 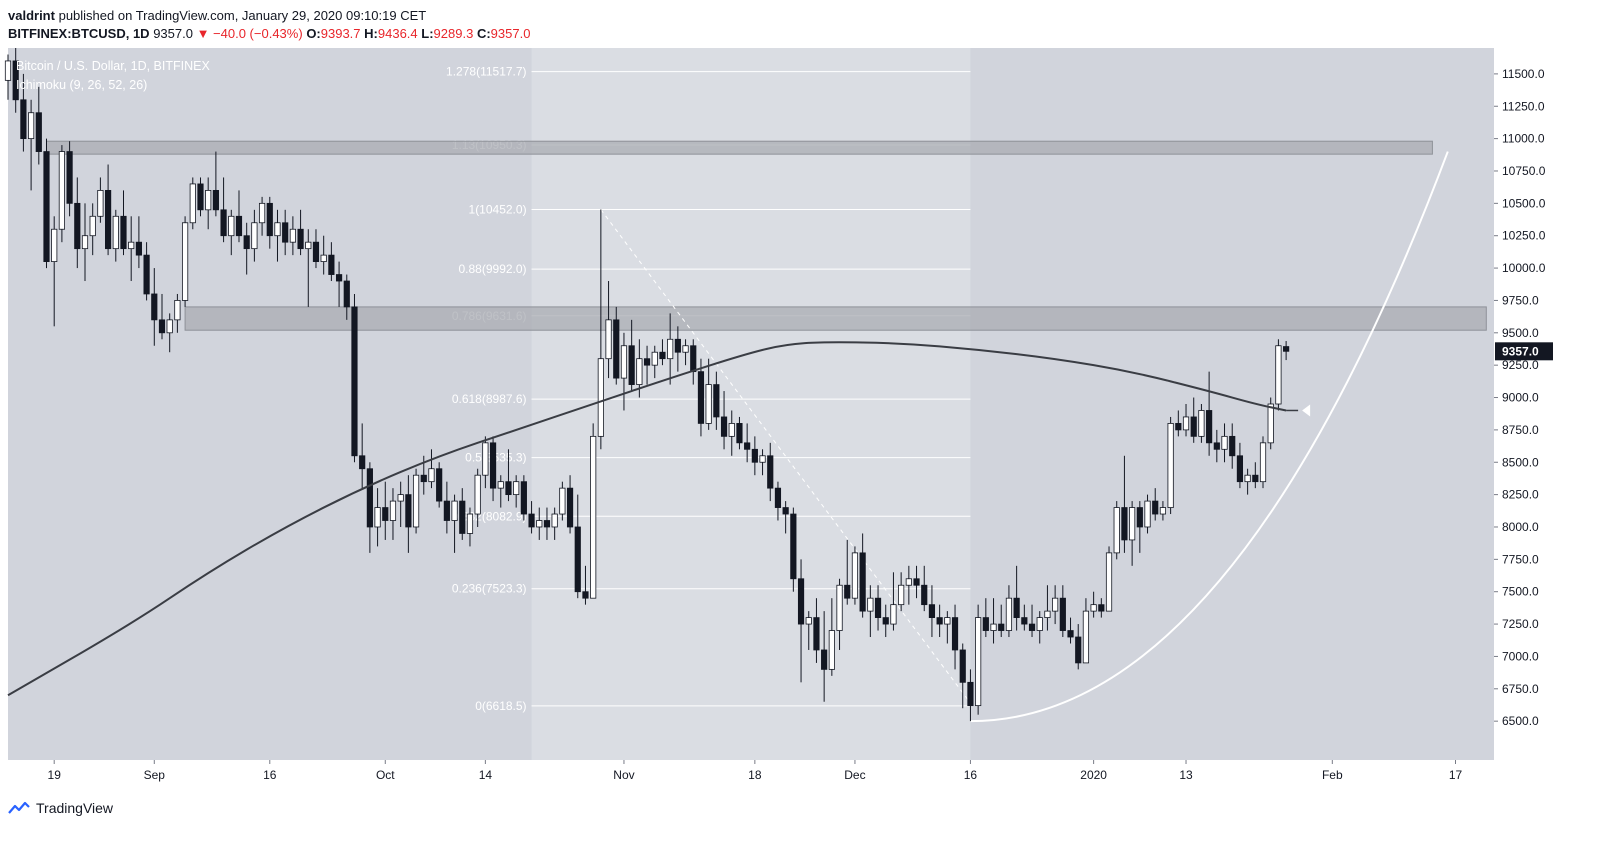 I want to click on footer: TradingView, so click(x=60, y=808).